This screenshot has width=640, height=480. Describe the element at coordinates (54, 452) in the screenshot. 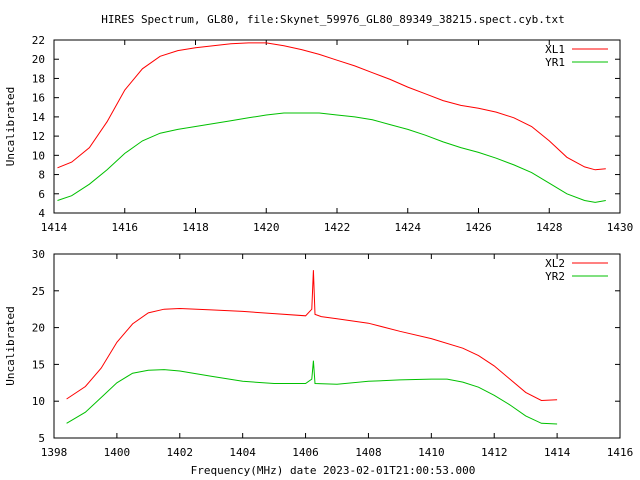

I see `x-tick-label: 1398` at that location.